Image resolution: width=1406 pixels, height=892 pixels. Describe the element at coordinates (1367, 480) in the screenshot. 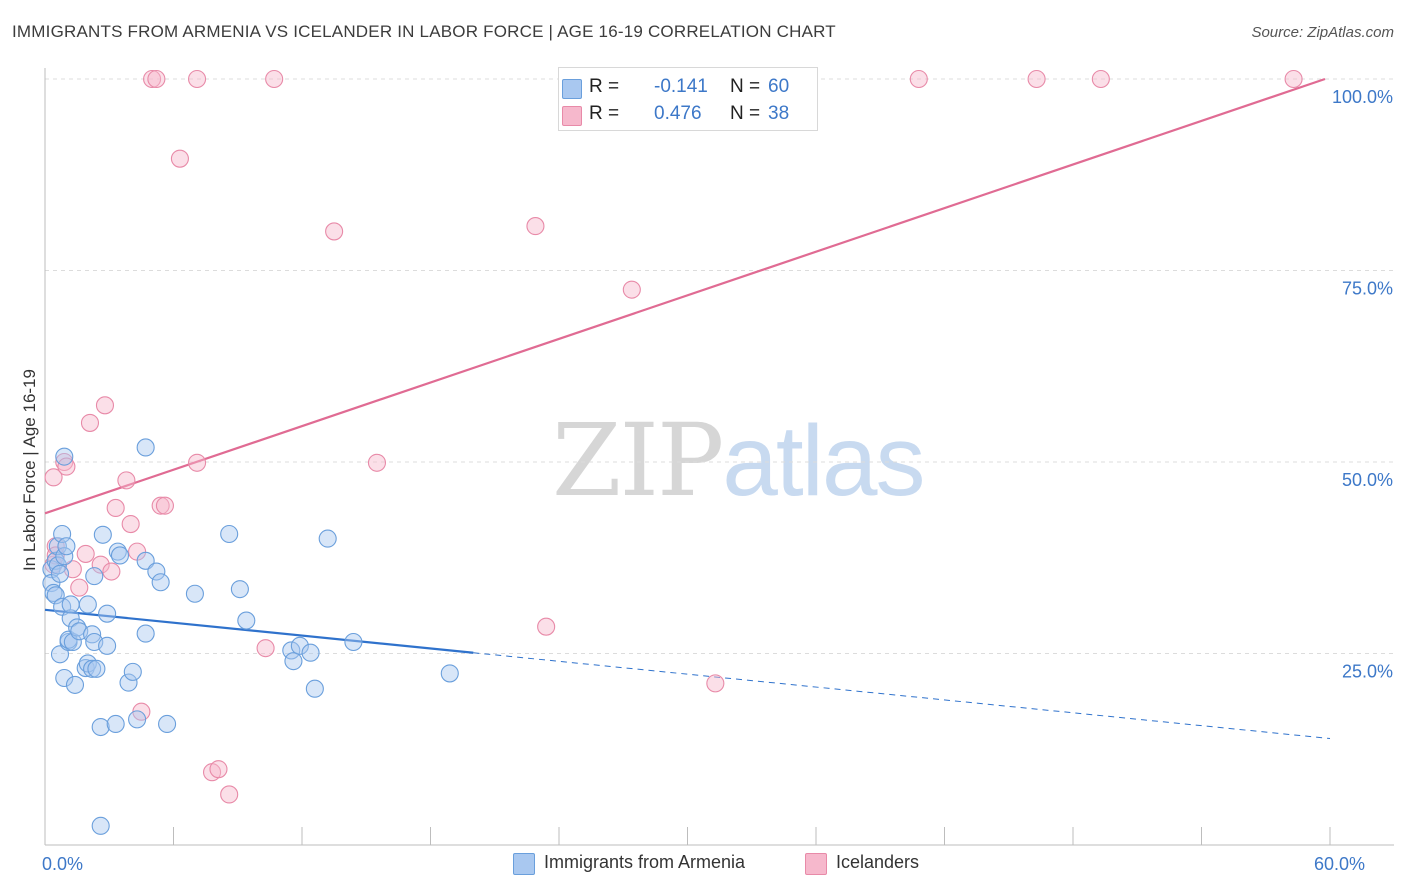

I see `y-tick-label: 50.0%` at that location.